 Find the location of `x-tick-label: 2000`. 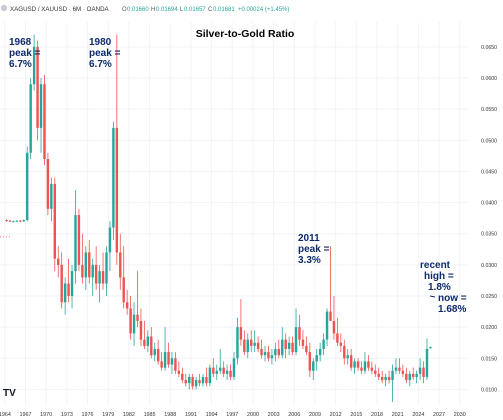

x-tick-label: 2000 is located at coordinates (253, 415).